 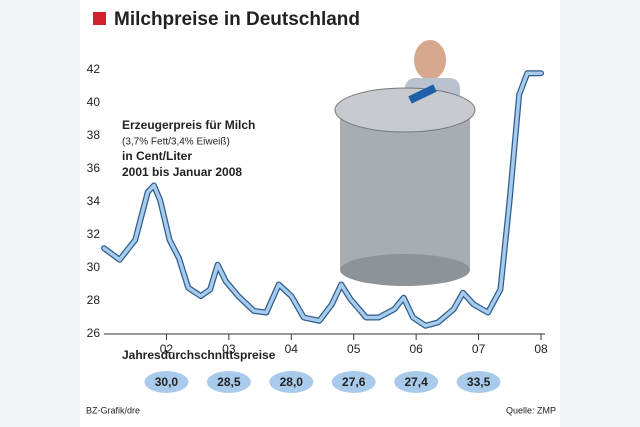 I want to click on average-label: 27,6, so click(x=354, y=382).